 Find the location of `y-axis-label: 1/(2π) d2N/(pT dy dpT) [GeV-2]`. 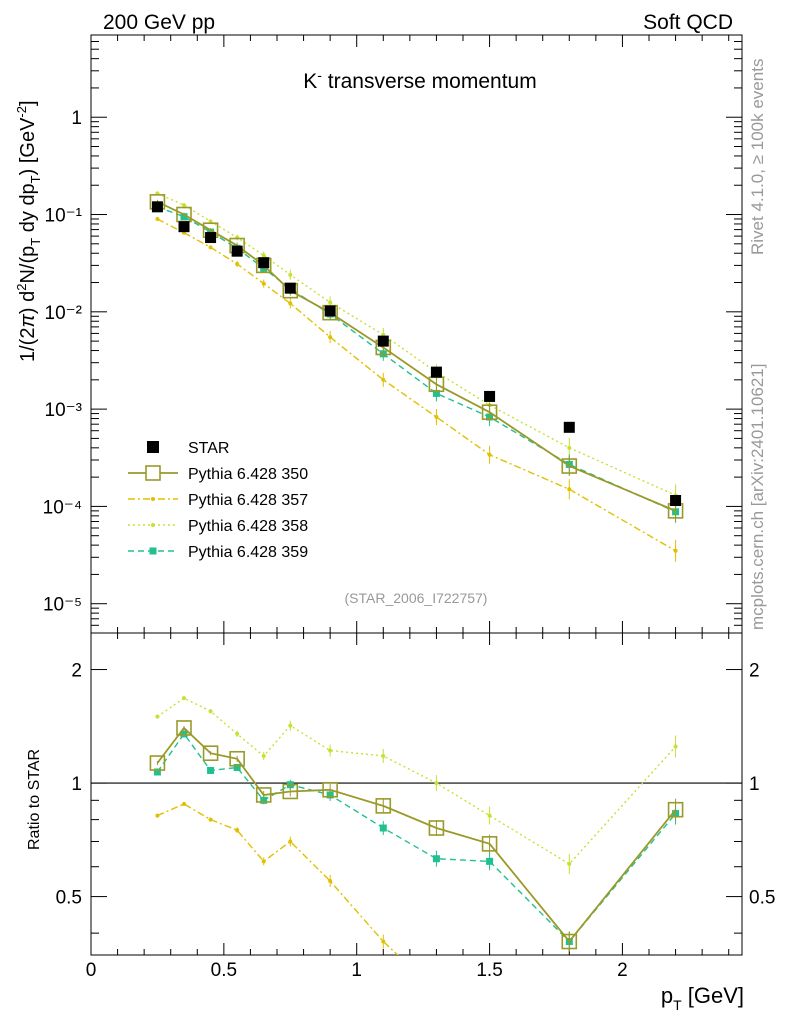

y-axis-label: 1/(2π) d2N/(pT dy dpT) [GeV-2] is located at coordinates (28, 231).